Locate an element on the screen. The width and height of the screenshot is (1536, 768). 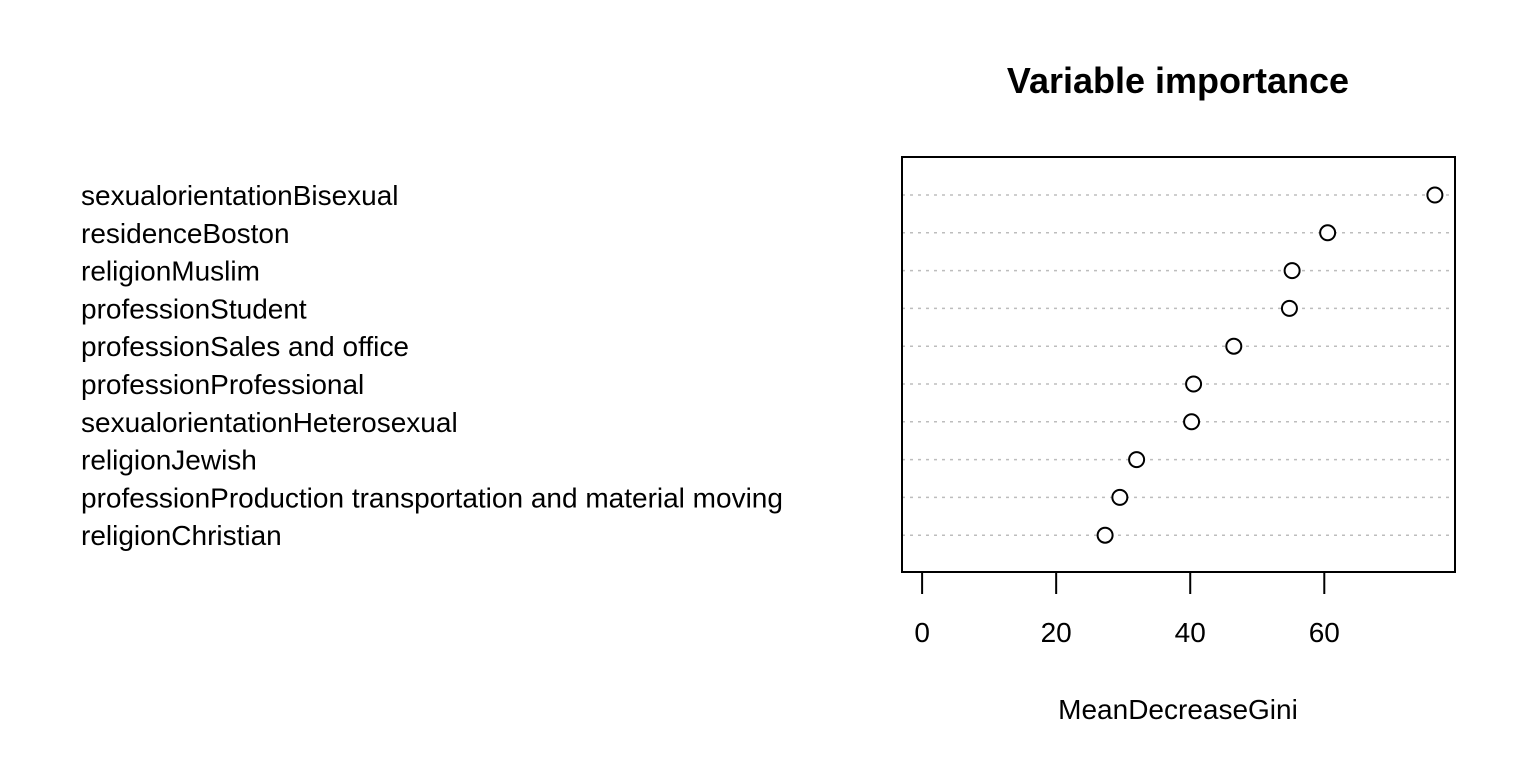
x-tick-label: 20 is located at coordinates (1056, 632).